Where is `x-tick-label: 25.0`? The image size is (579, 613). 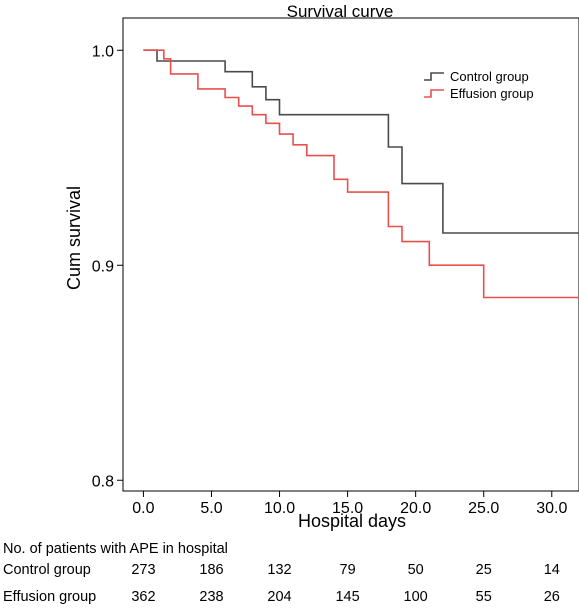 x-tick-label: 25.0 is located at coordinates (483, 508).